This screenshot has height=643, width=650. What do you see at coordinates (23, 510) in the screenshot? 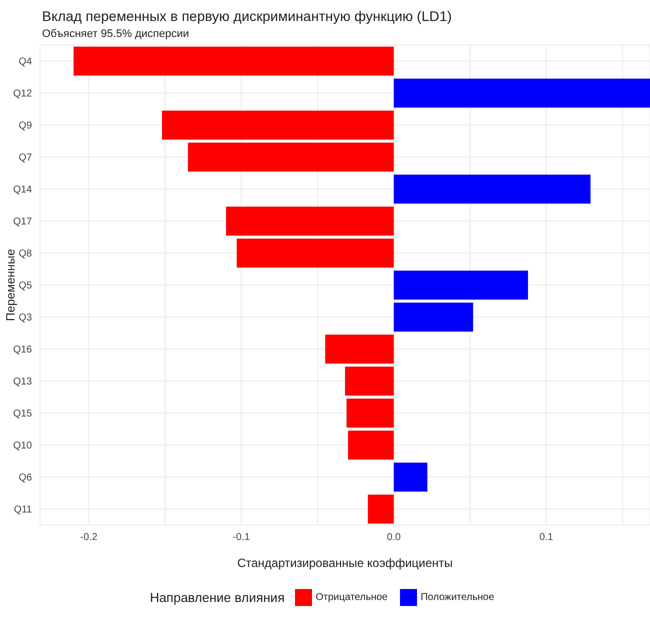
I see `y-tick-label: Q11` at bounding box center [23, 510].